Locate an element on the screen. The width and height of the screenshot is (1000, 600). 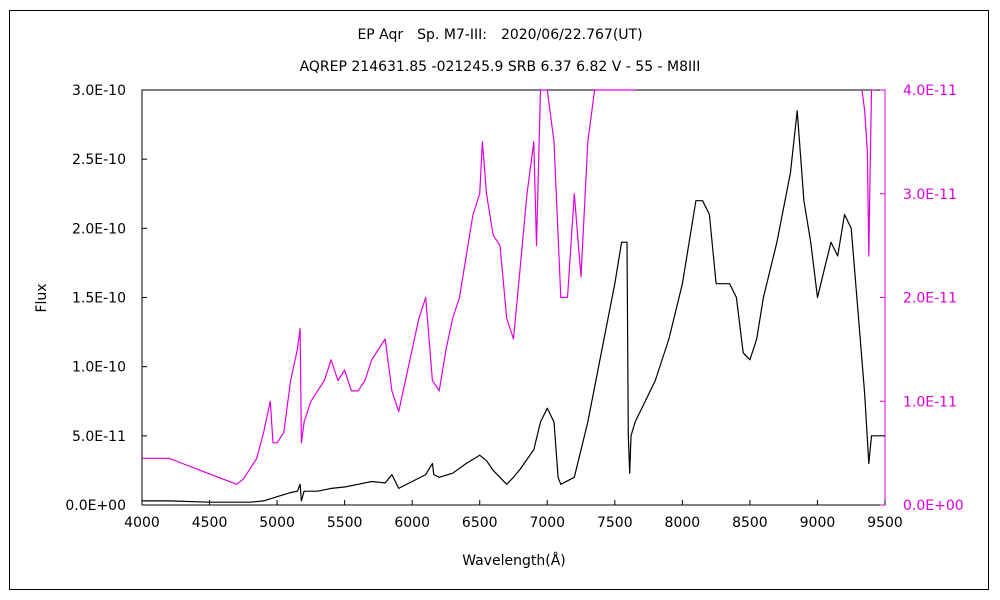
y-right-tick-label: 3.0E-11 is located at coordinates (930, 195).